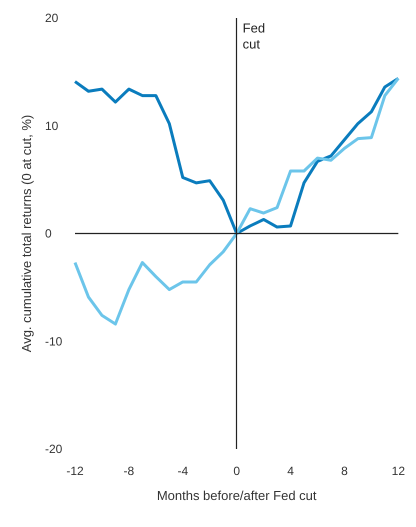  I want to click on y-tick-label: 10, so click(52, 125).